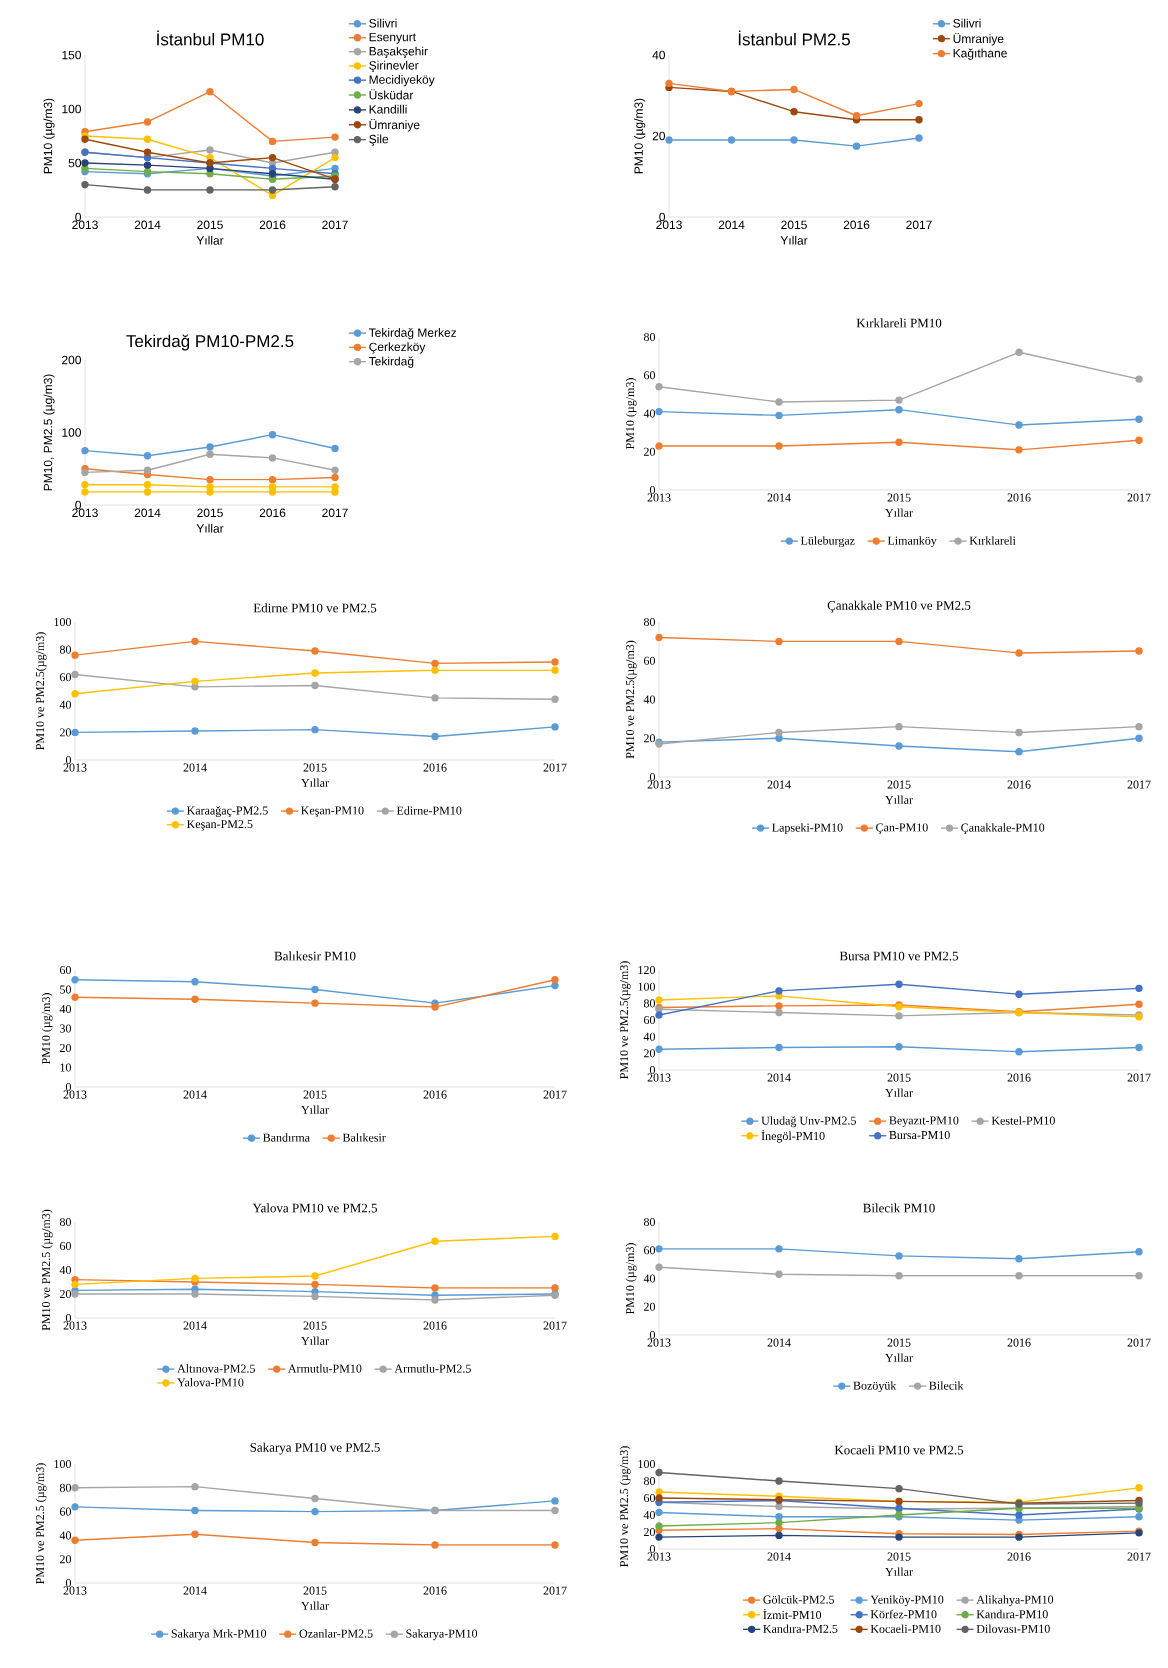 The width and height of the screenshot is (1168, 1668). Describe the element at coordinates (71, 55) in the screenshot. I see `y-tick-label: 150` at that location.